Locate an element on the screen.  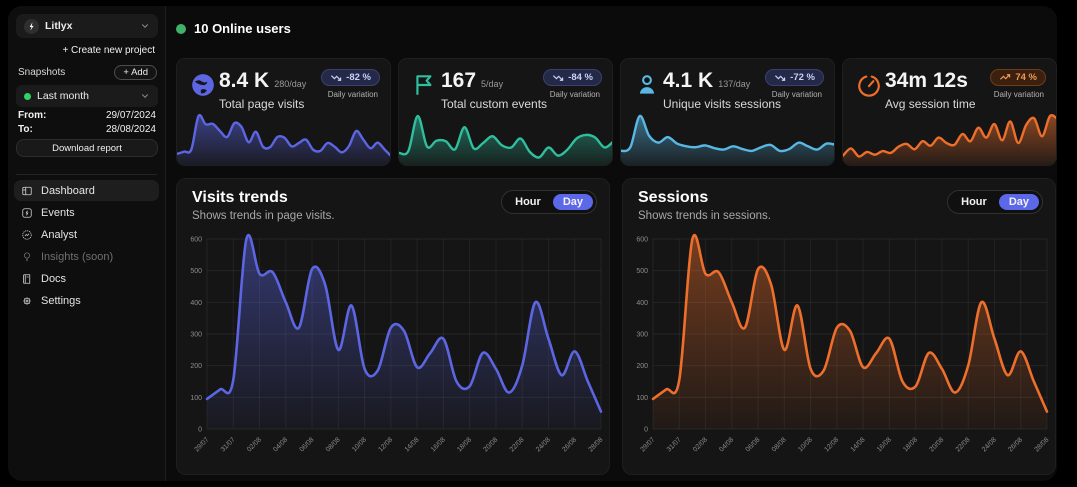
sidebar-divider is located at coordinates (86, 174).